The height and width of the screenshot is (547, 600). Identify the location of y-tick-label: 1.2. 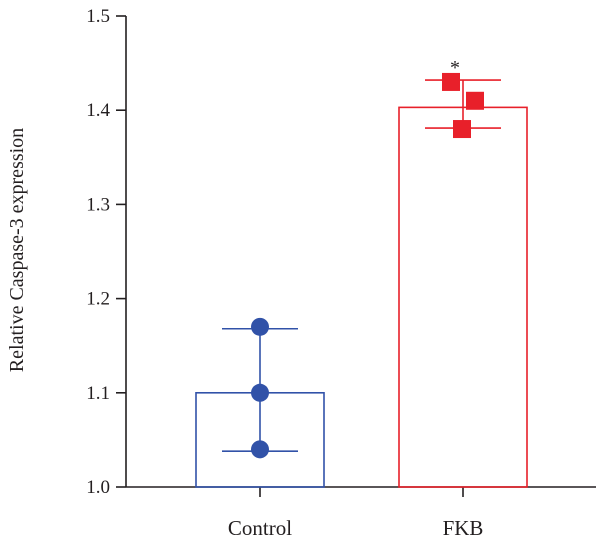
(98, 299).